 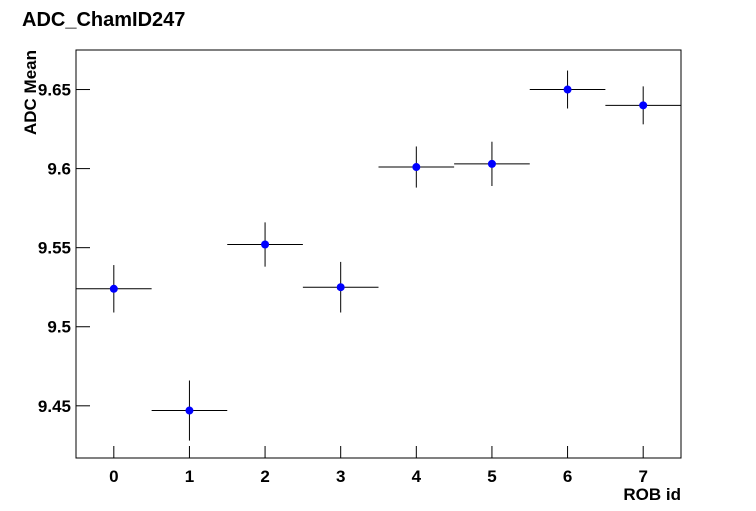 I want to click on x-tick-label: 2, so click(x=264, y=476).